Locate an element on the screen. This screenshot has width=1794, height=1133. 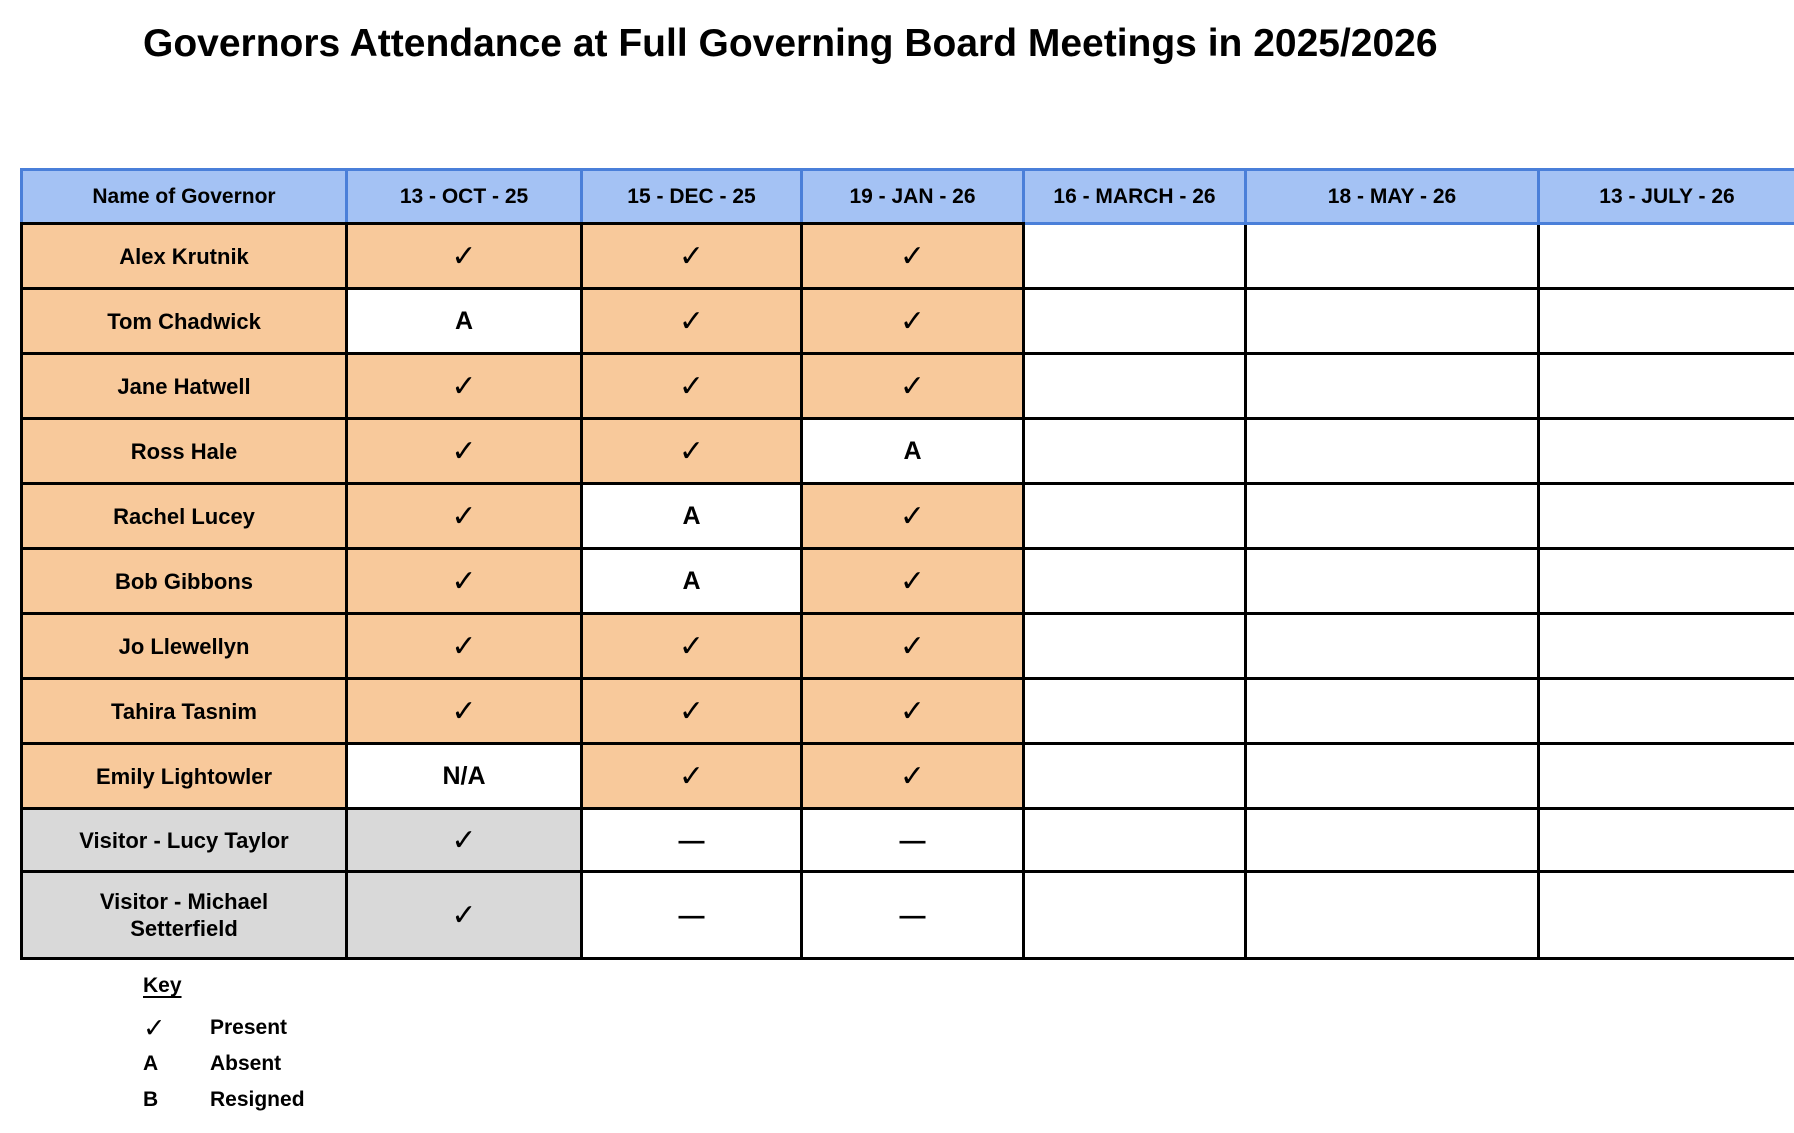
key-entry-absent: A Absent is located at coordinates (224, 1064).